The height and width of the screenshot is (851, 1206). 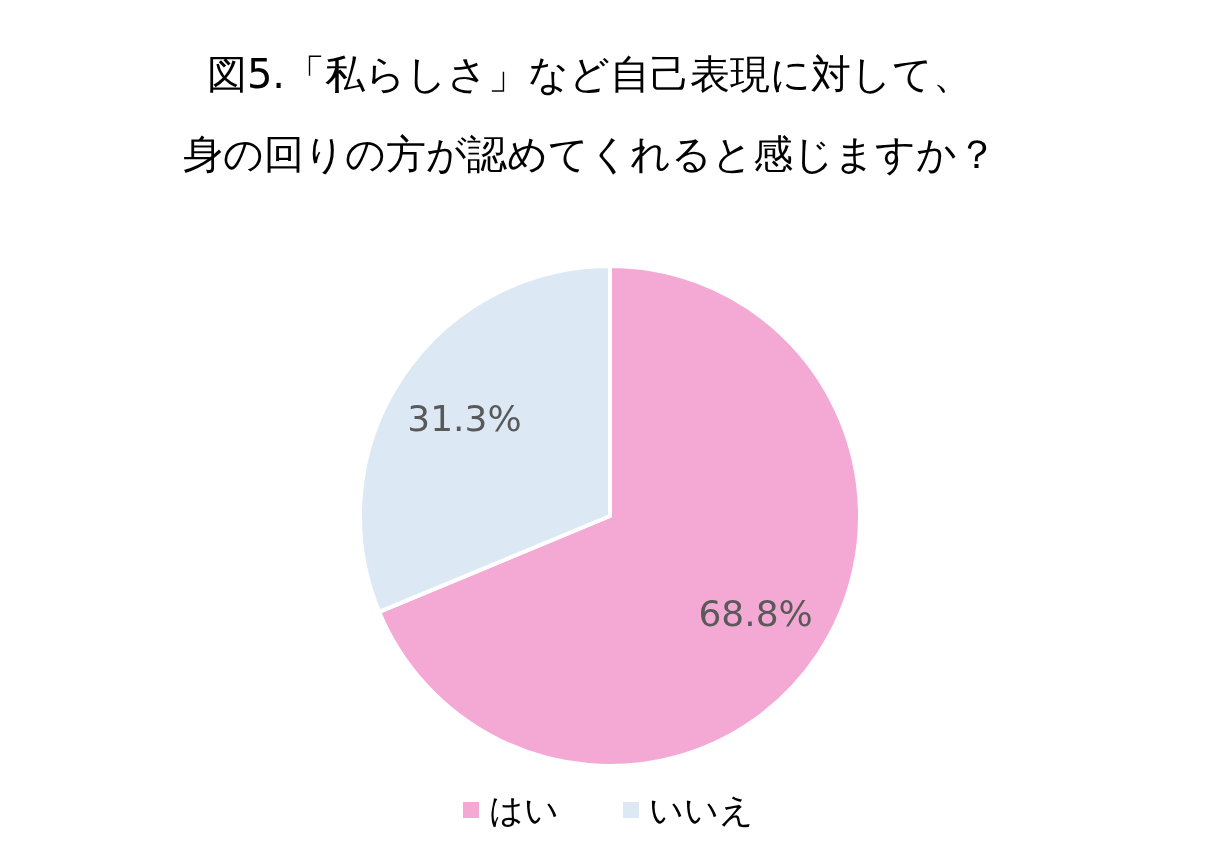 What do you see at coordinates (464, 419) in the screenshot?
I see `data-label: 31.3%` at bounding box center [464, 419].